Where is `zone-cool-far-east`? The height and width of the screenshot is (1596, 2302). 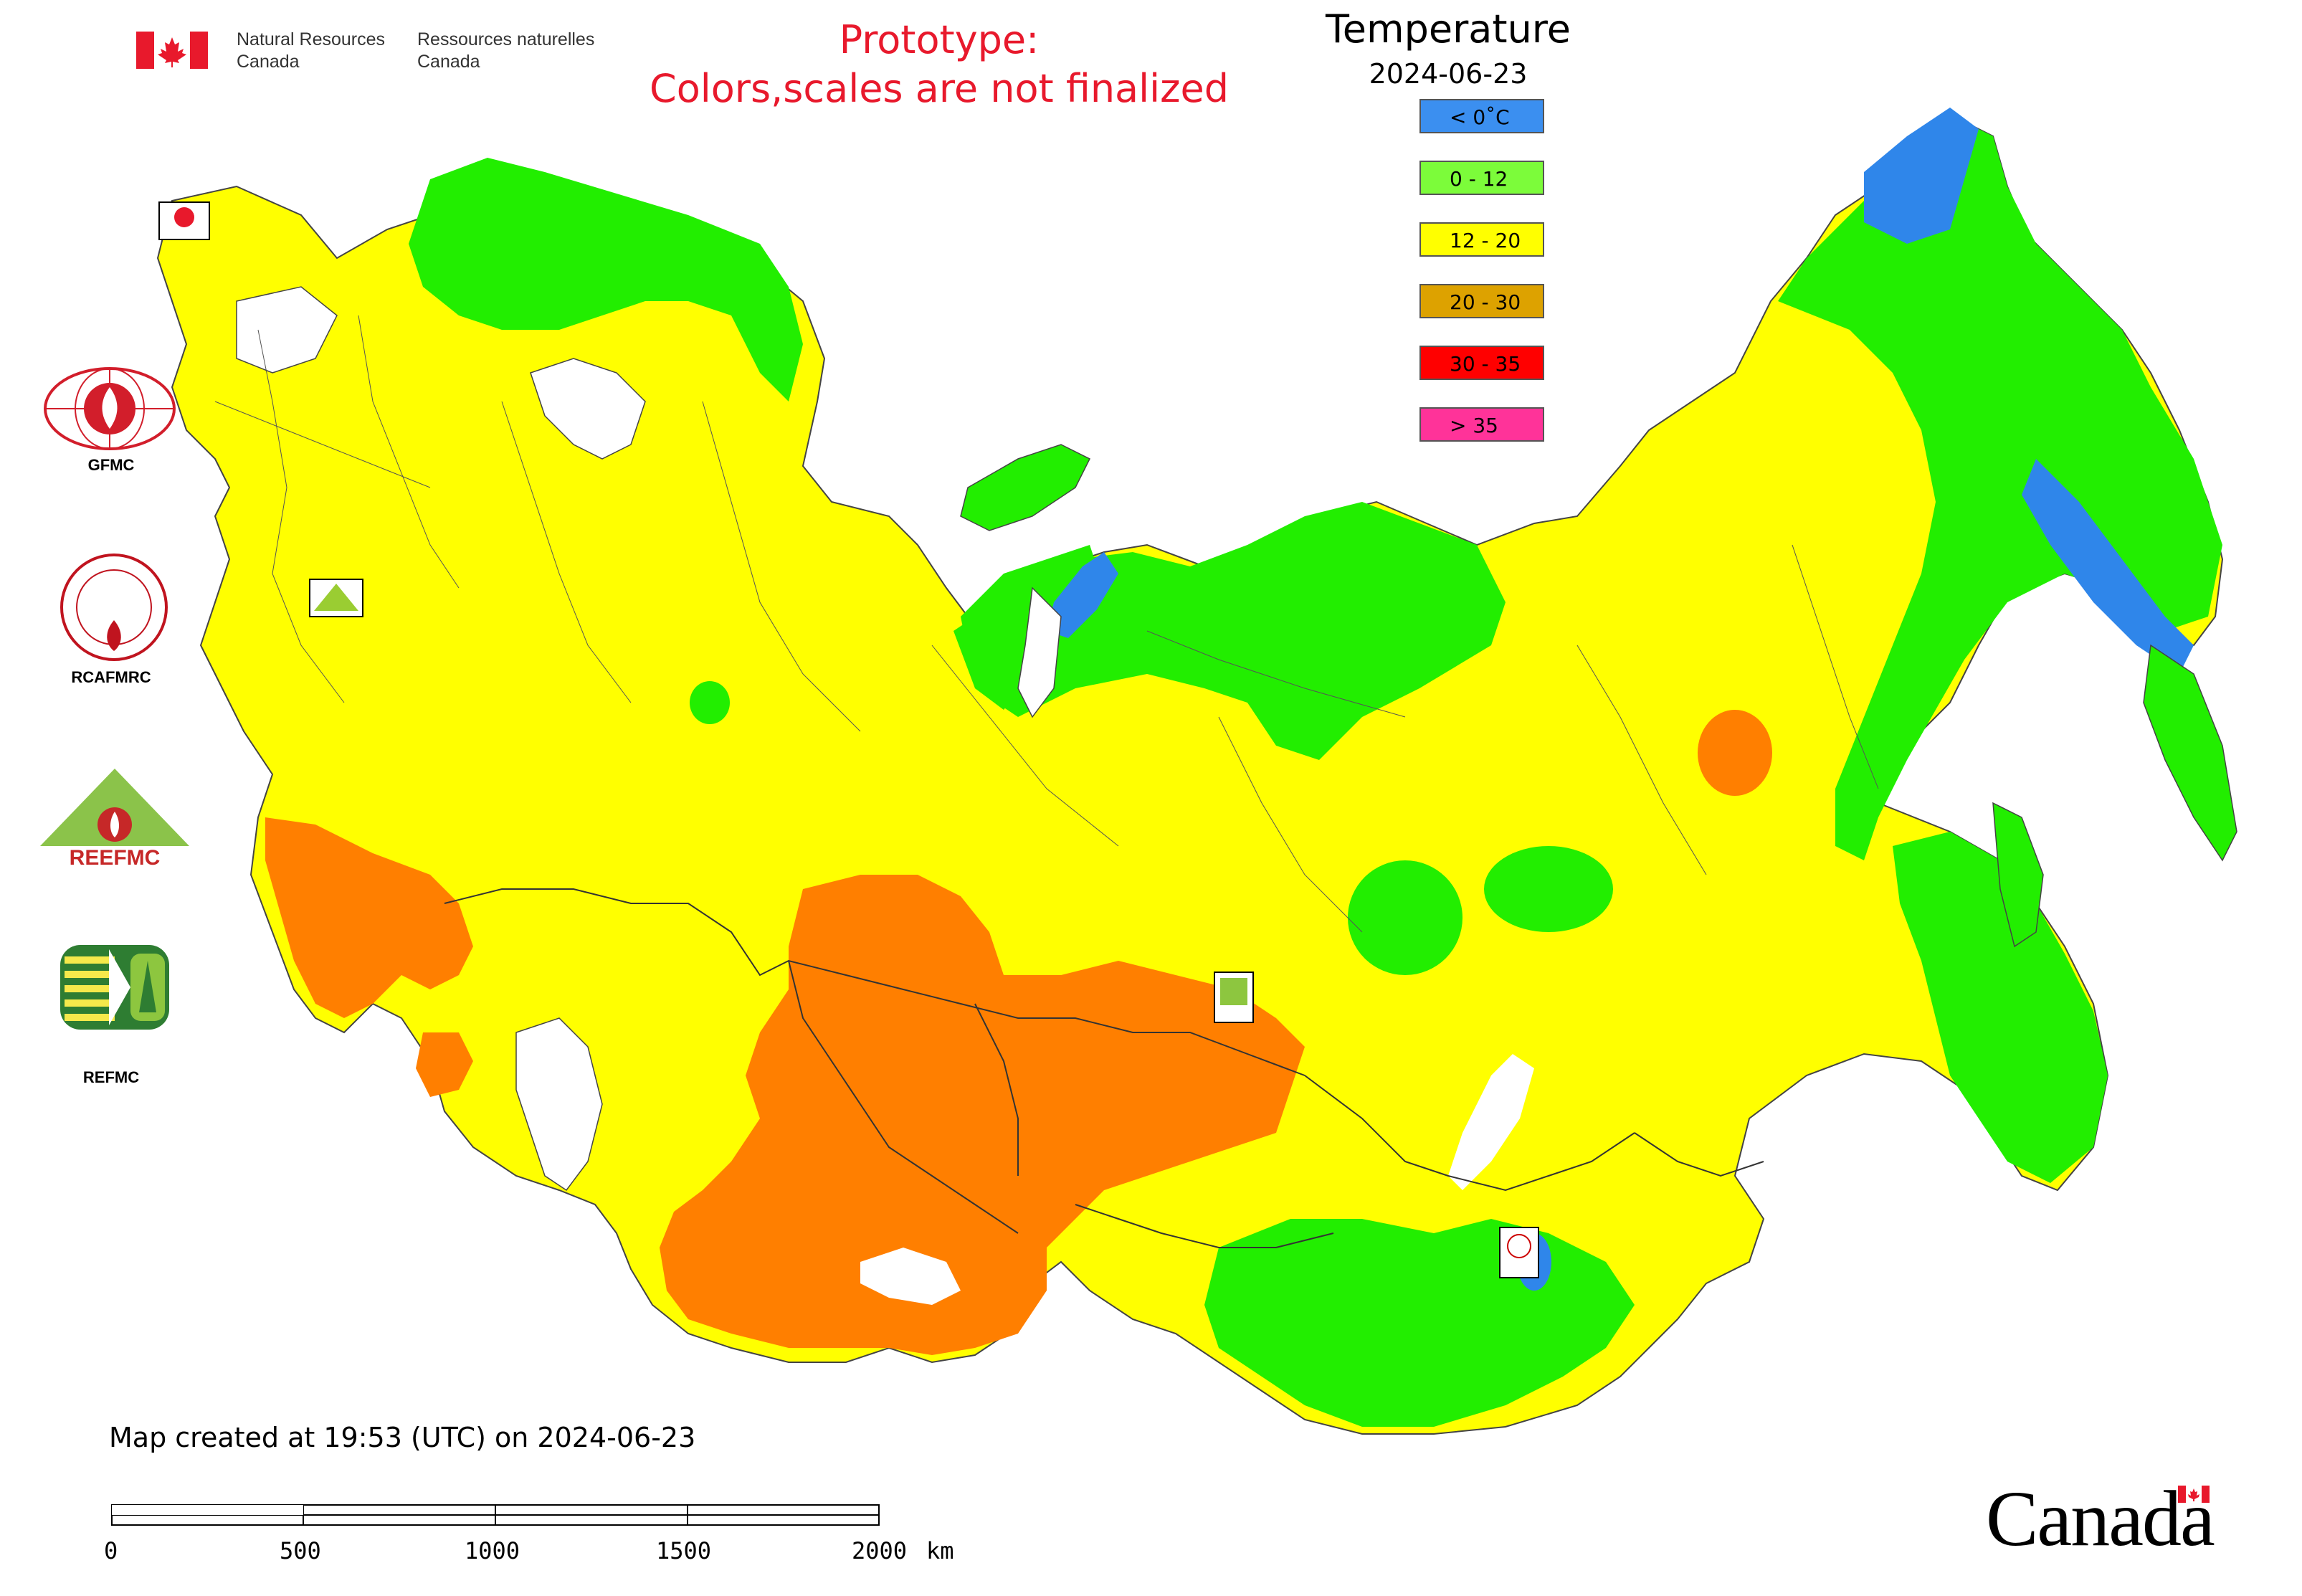 zone-cool-far-east is located at coordinates (2000, 487).